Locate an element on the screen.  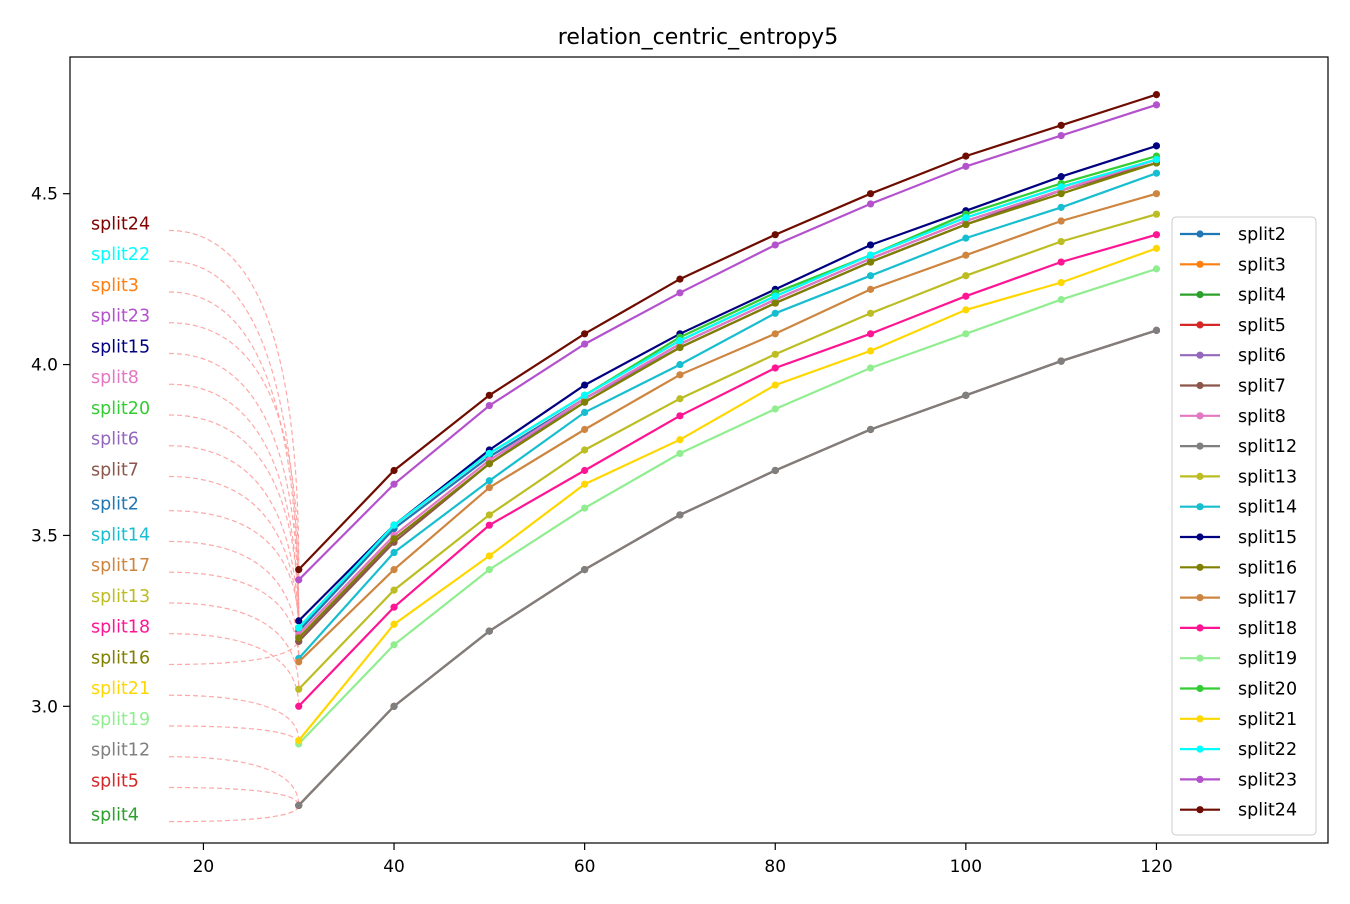
legend-label: split3 is located at coordinates (1262, 265).